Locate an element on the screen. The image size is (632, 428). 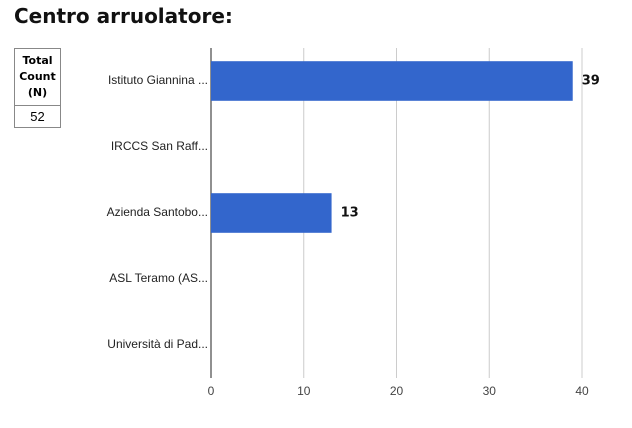
x-tick-label: 40 is located at coordinates (582, 391).